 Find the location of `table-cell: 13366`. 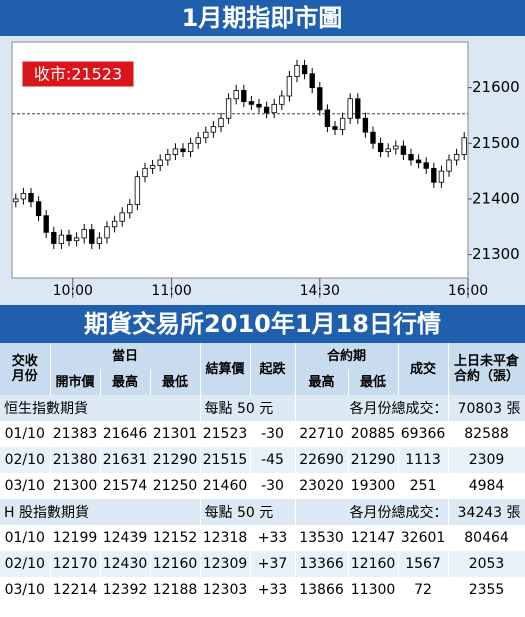

table-cell: 13366 is located at coordinates (322, 564).